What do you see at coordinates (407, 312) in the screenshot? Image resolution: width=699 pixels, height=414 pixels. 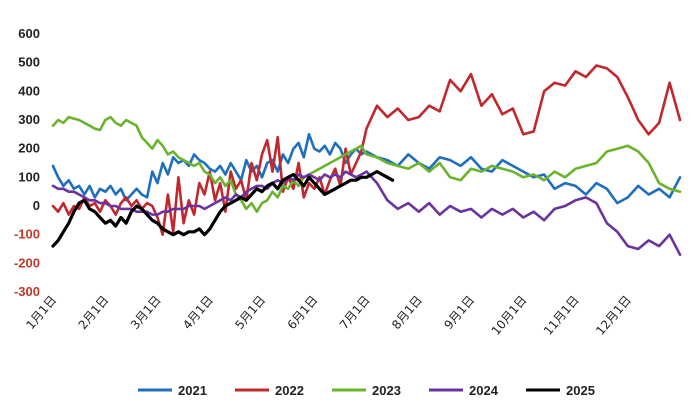 I see `x-tick-label: 8月1日` at bounding box center [407, 312].